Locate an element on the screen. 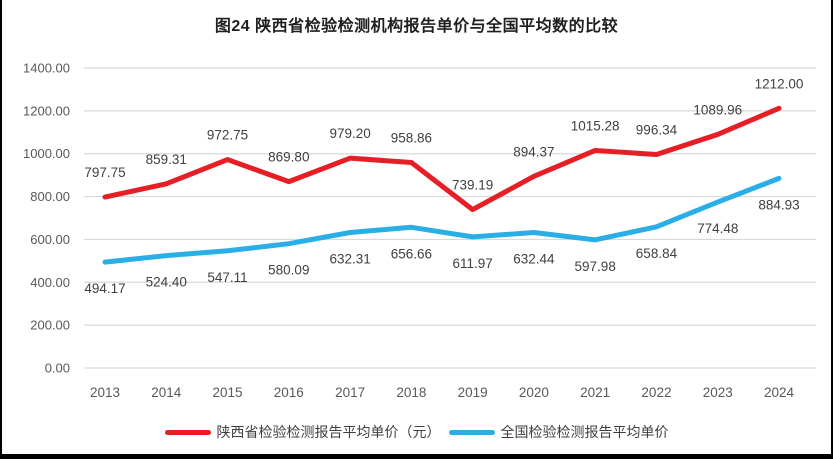 The image size is (833, 459). y-tick-label: 1200.00 is located at coordinates (46, 110).